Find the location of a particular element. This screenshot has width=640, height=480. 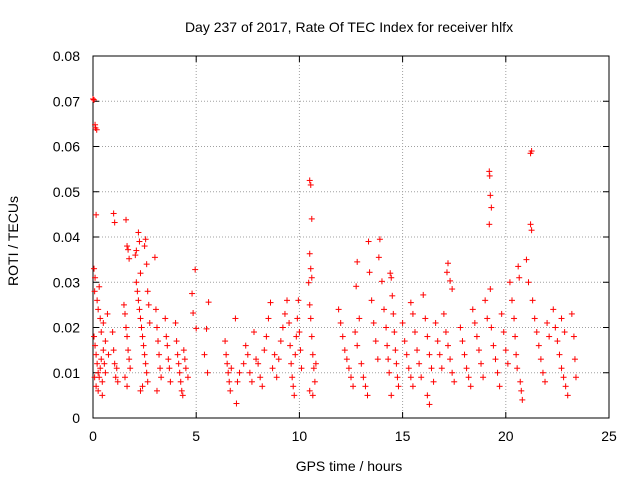

y-tick-label: 0.07 is located at coordinates (66, 101).